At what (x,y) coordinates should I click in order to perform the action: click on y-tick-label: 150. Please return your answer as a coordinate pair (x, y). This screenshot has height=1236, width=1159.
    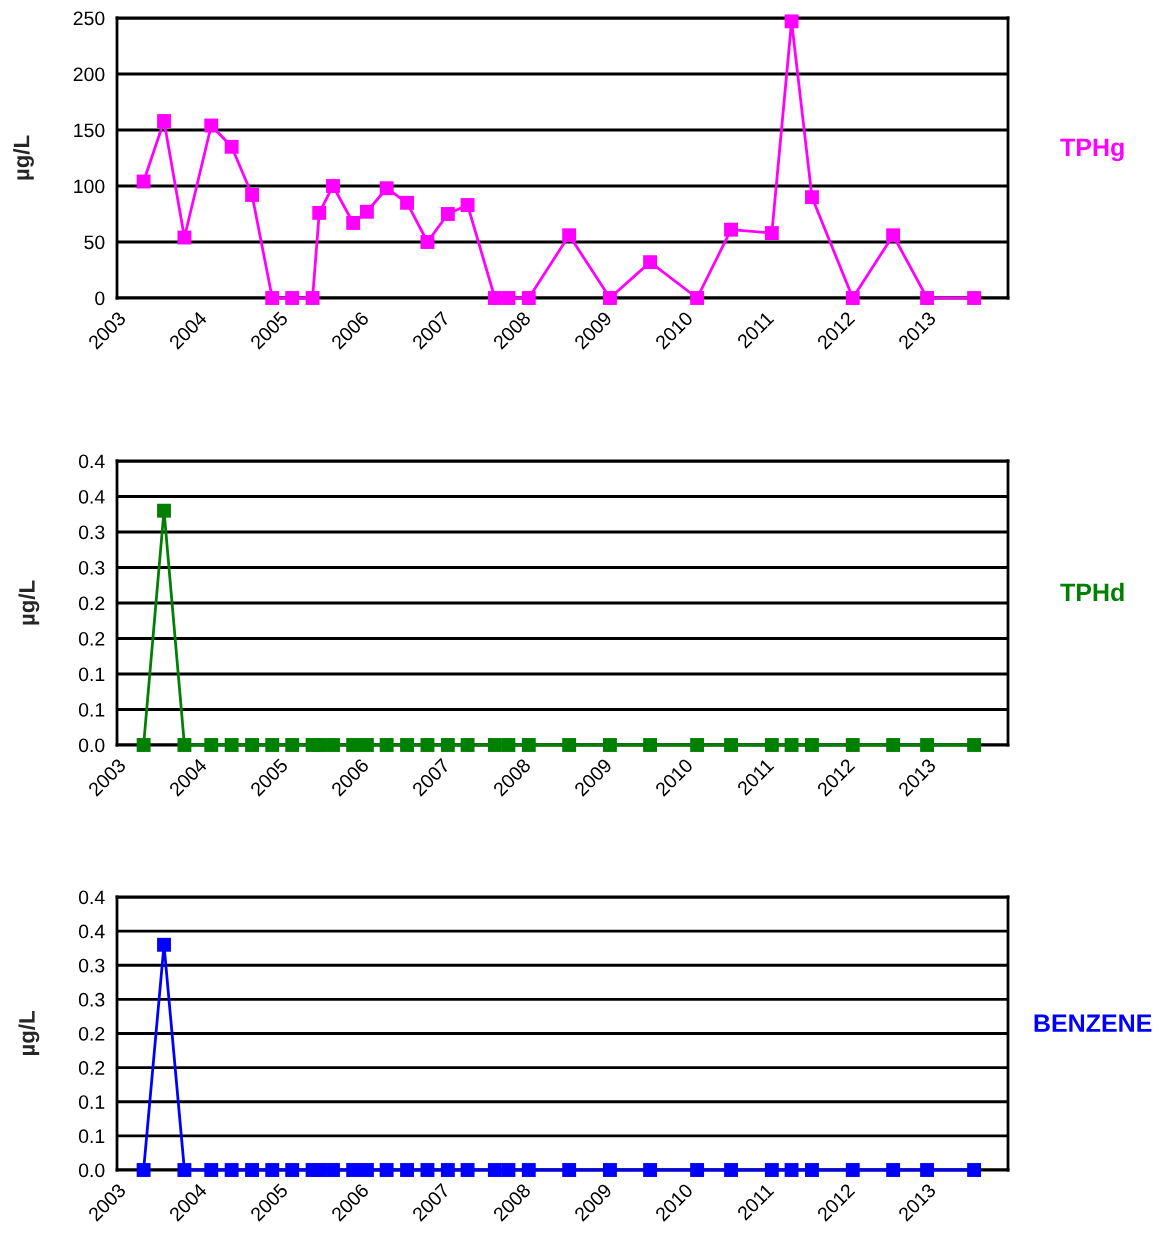
    Looking at the image, I should click on (89, 130).